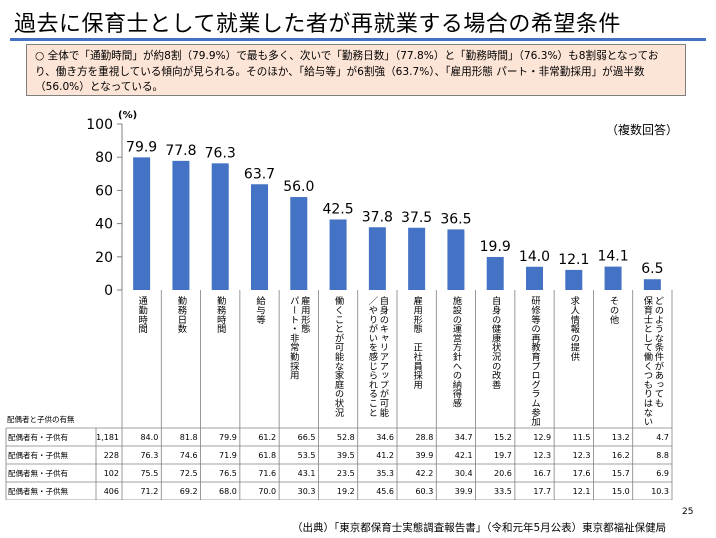 The height and width of the screenshot is (538, 716). I want to click on table-cell: 61.8, so click(267, 455).